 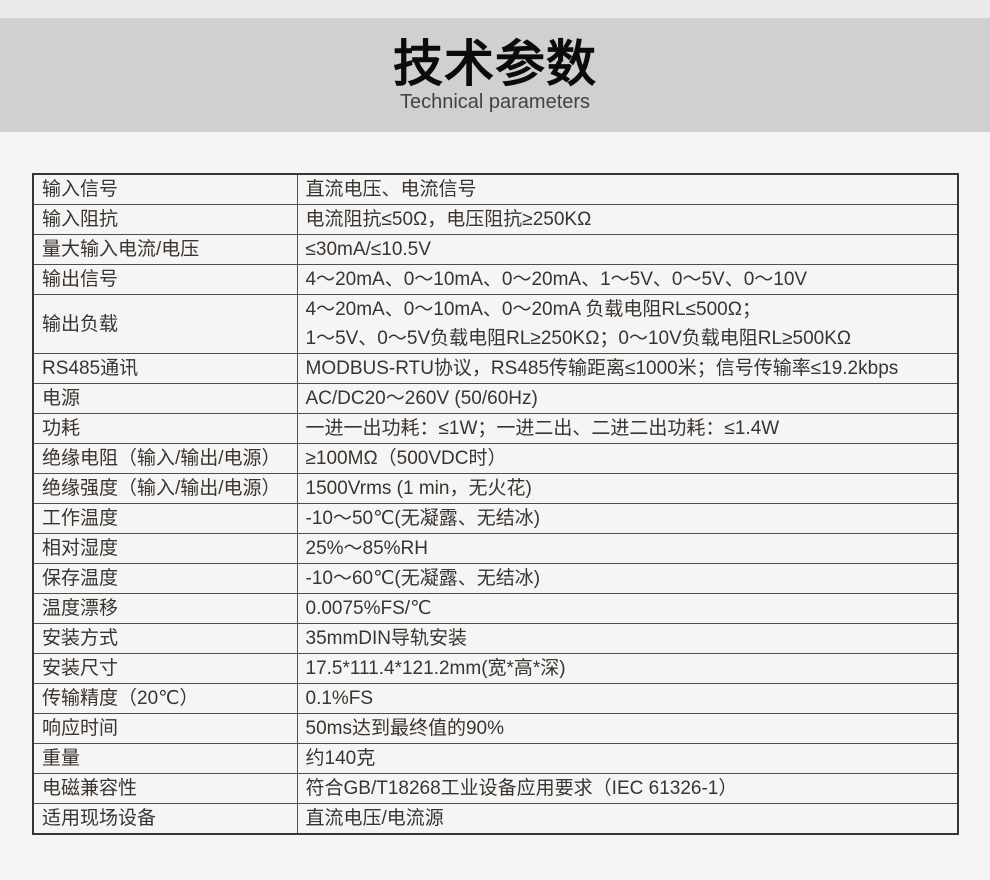 I want to click on param-value-line: 直流电压/电流源, so click(x=374, y=818).